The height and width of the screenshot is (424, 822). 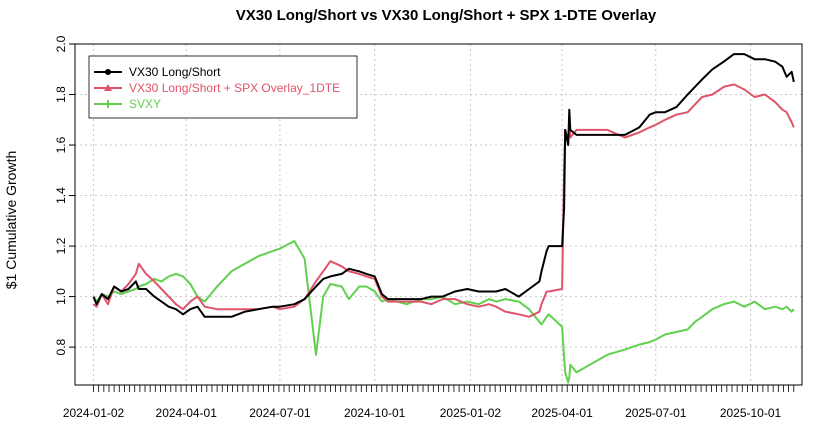 I want to click on legend-triangle-marker, so click(x=108, y=87).